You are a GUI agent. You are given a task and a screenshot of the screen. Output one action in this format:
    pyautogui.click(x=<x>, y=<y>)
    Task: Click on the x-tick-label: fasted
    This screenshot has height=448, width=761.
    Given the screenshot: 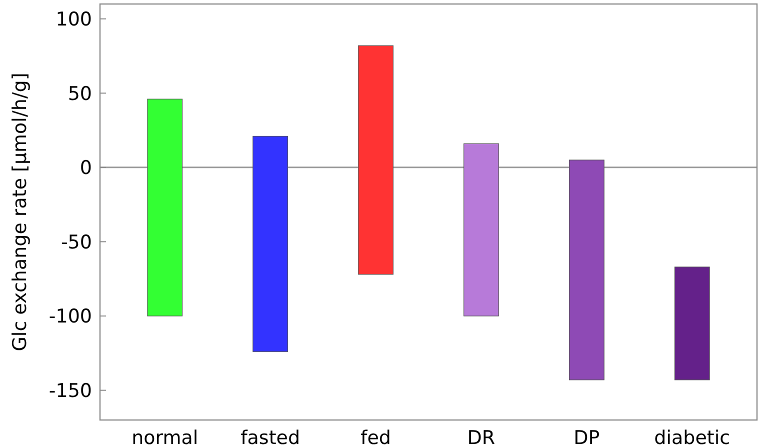 What is the action you would take?
    pyautogui.click(x=270, y=437)
    